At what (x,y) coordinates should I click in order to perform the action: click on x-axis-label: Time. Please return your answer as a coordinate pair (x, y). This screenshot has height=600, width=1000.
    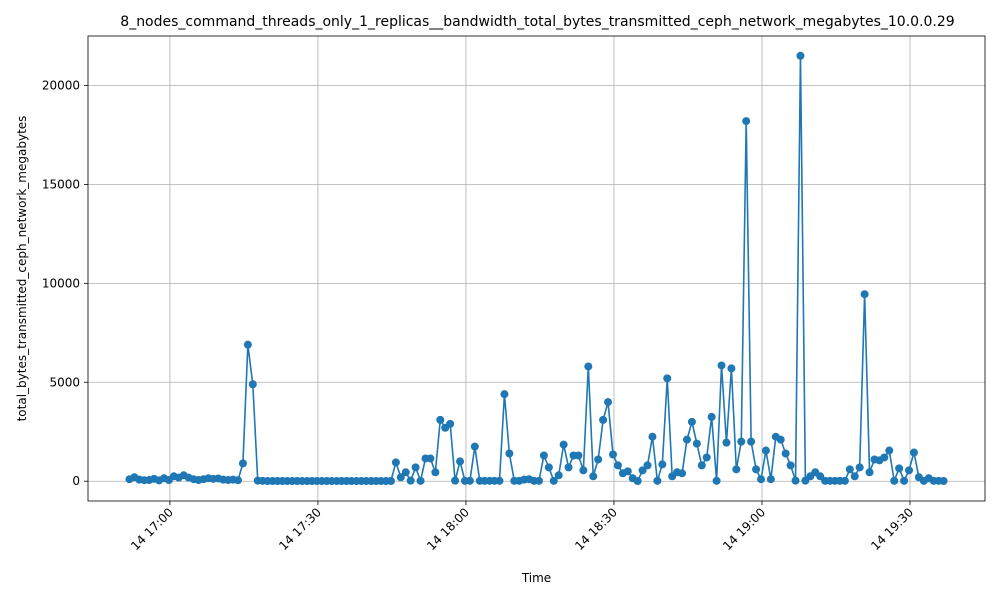
    Looking at the image, I should click on (536, 578).